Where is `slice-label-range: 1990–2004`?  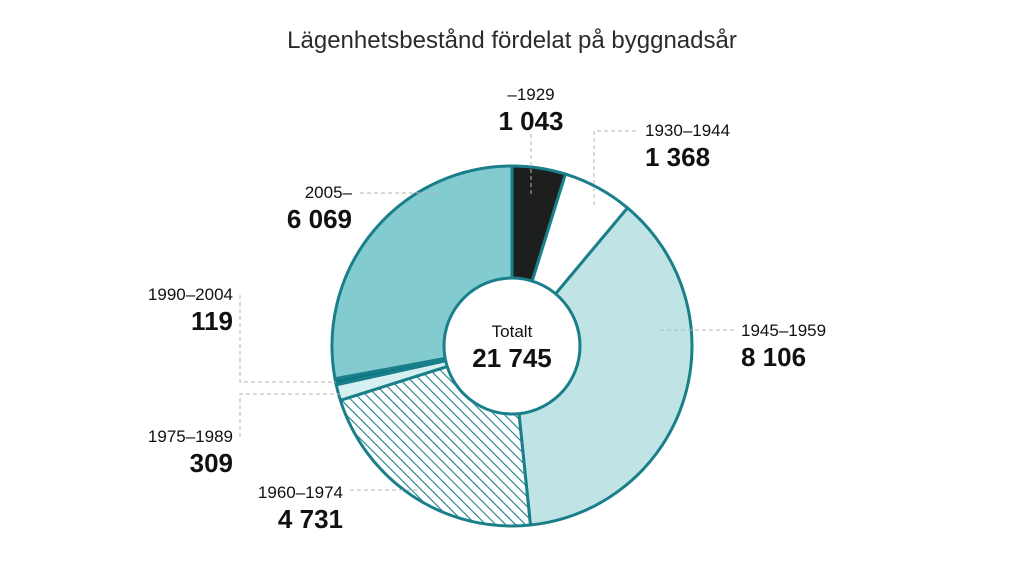 slice-label-range: 1990–2004 is located at coordinates (190, 294).